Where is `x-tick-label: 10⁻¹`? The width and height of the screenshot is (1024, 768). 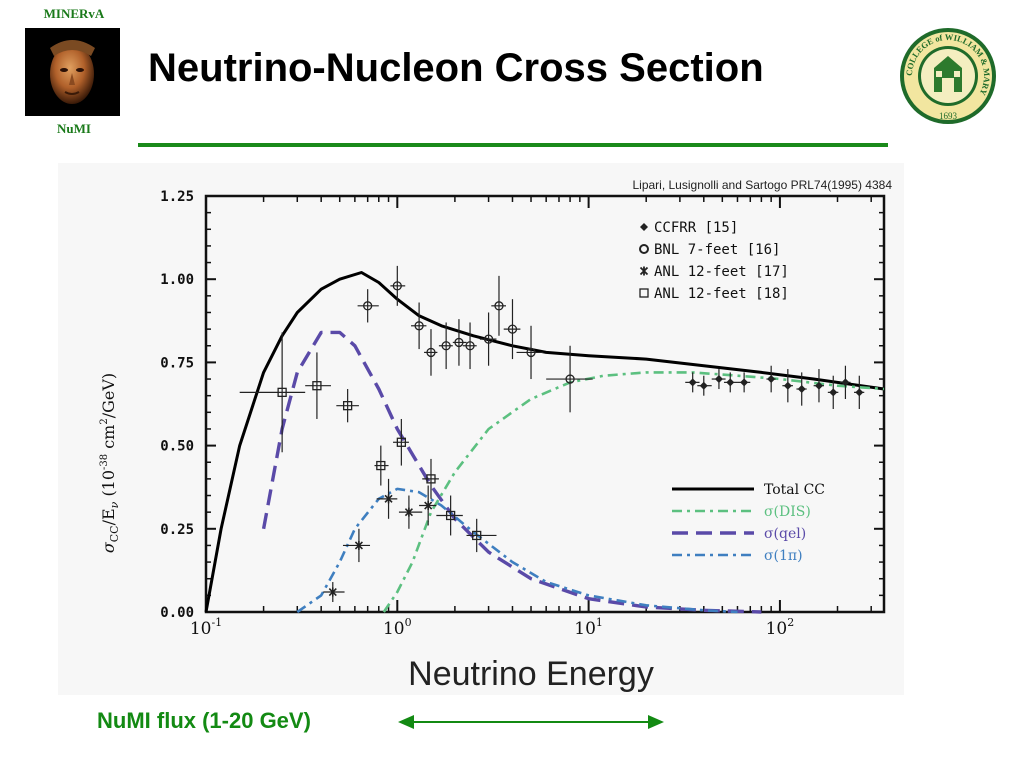 x-tick-label: 10⁻¹ is located at coordinates (206, 627).